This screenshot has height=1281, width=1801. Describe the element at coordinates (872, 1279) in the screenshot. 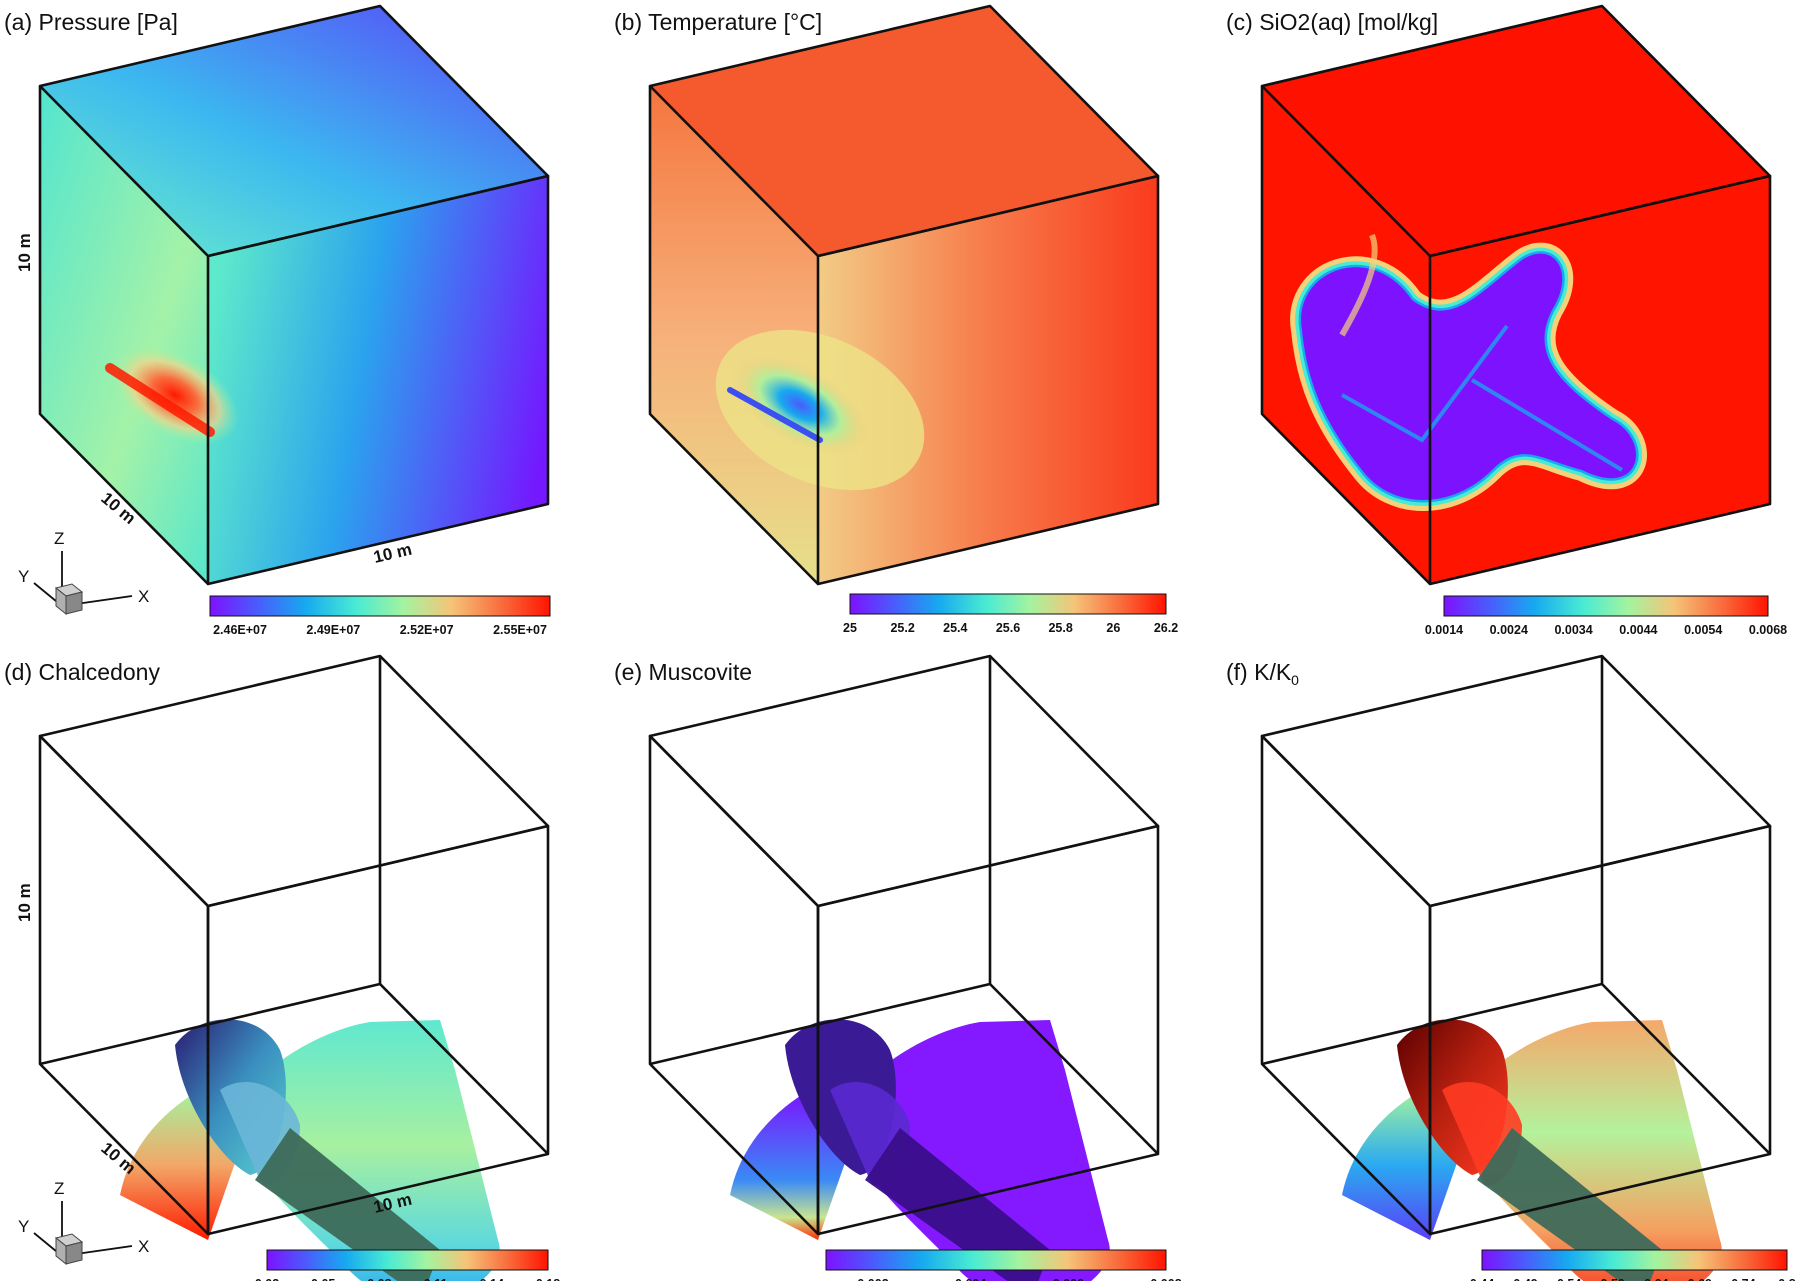

I see `colorbar-tick-label: 0.002` at that location.